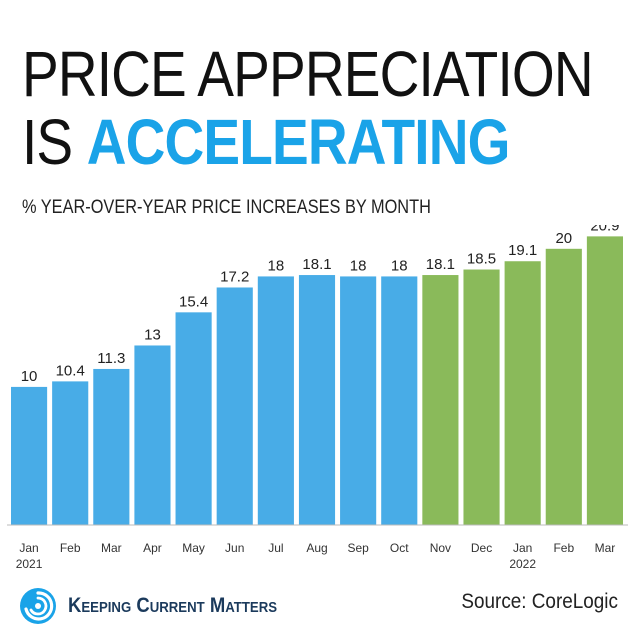 This screenshot has height=640, width=640. What do you see at coordinates (563, 238) in the screenshot?
I see `data-label-14: 20` at bounding box center [563, 238].